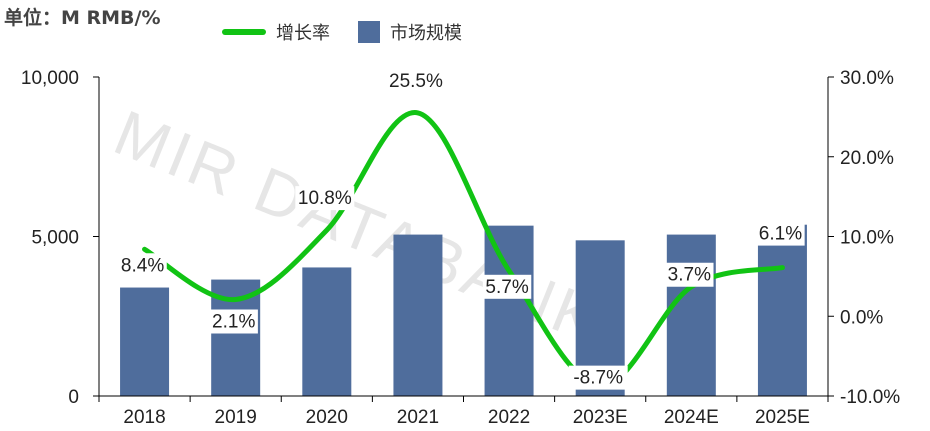 This screenshot has height=431, width=930. Describe the element at coordinates (782, 417) in the screenshot. I see `x-tick-label: 2025E` at that location.